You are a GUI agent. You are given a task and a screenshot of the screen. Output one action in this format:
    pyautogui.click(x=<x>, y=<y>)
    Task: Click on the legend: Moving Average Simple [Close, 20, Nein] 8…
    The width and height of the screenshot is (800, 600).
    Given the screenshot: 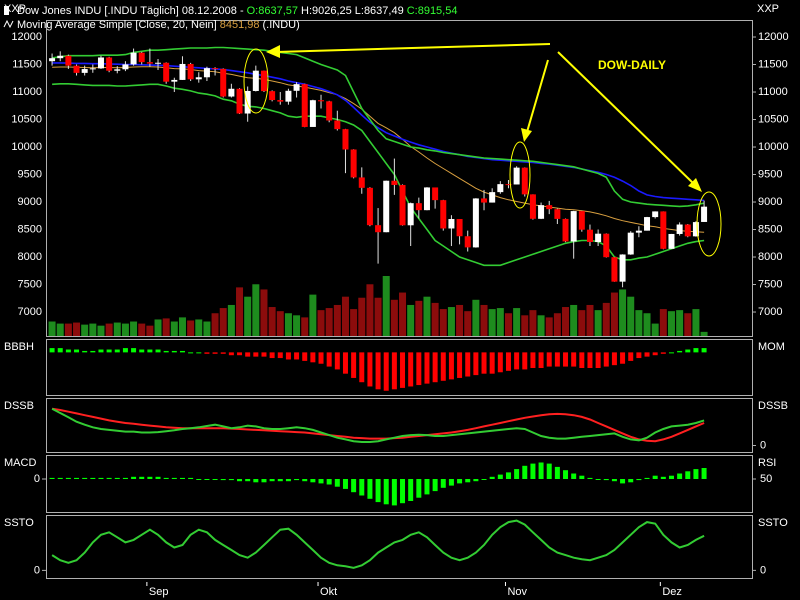 What is the action you would take?
    pyautogui.click(x=158, y=25)
    